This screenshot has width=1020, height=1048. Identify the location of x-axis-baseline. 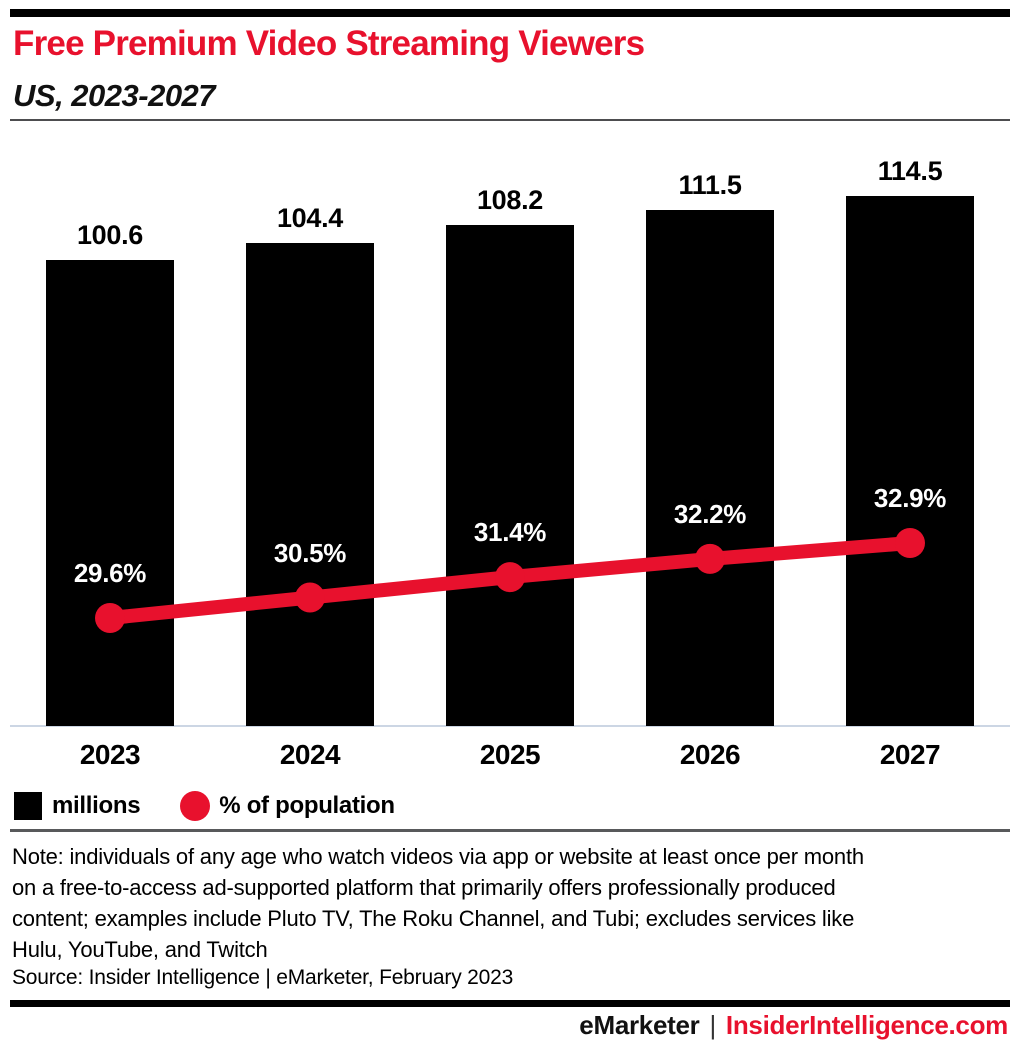
(510, 726).